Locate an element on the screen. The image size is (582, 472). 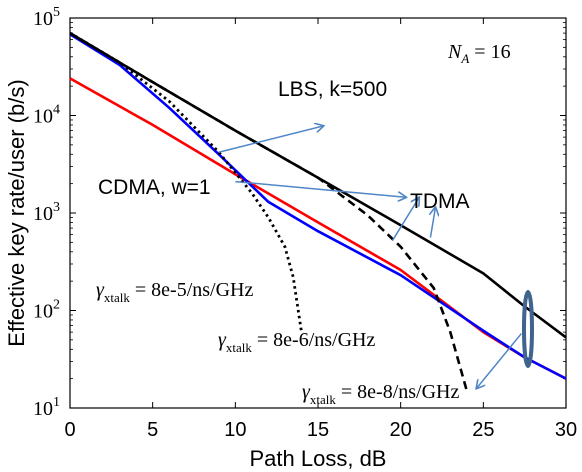
y-tick-label: 10⁴ is located at coordinates (46, 115).